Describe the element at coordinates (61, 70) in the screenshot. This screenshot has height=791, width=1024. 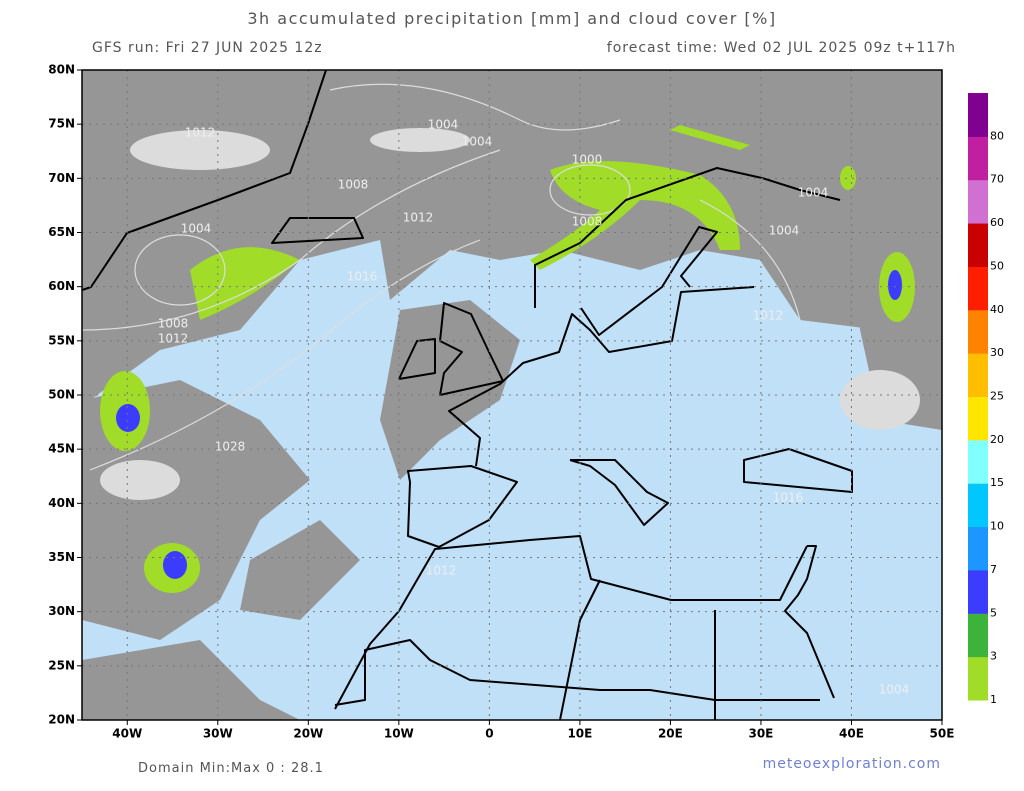
I see `lat-tick-label: 80N` at that location.